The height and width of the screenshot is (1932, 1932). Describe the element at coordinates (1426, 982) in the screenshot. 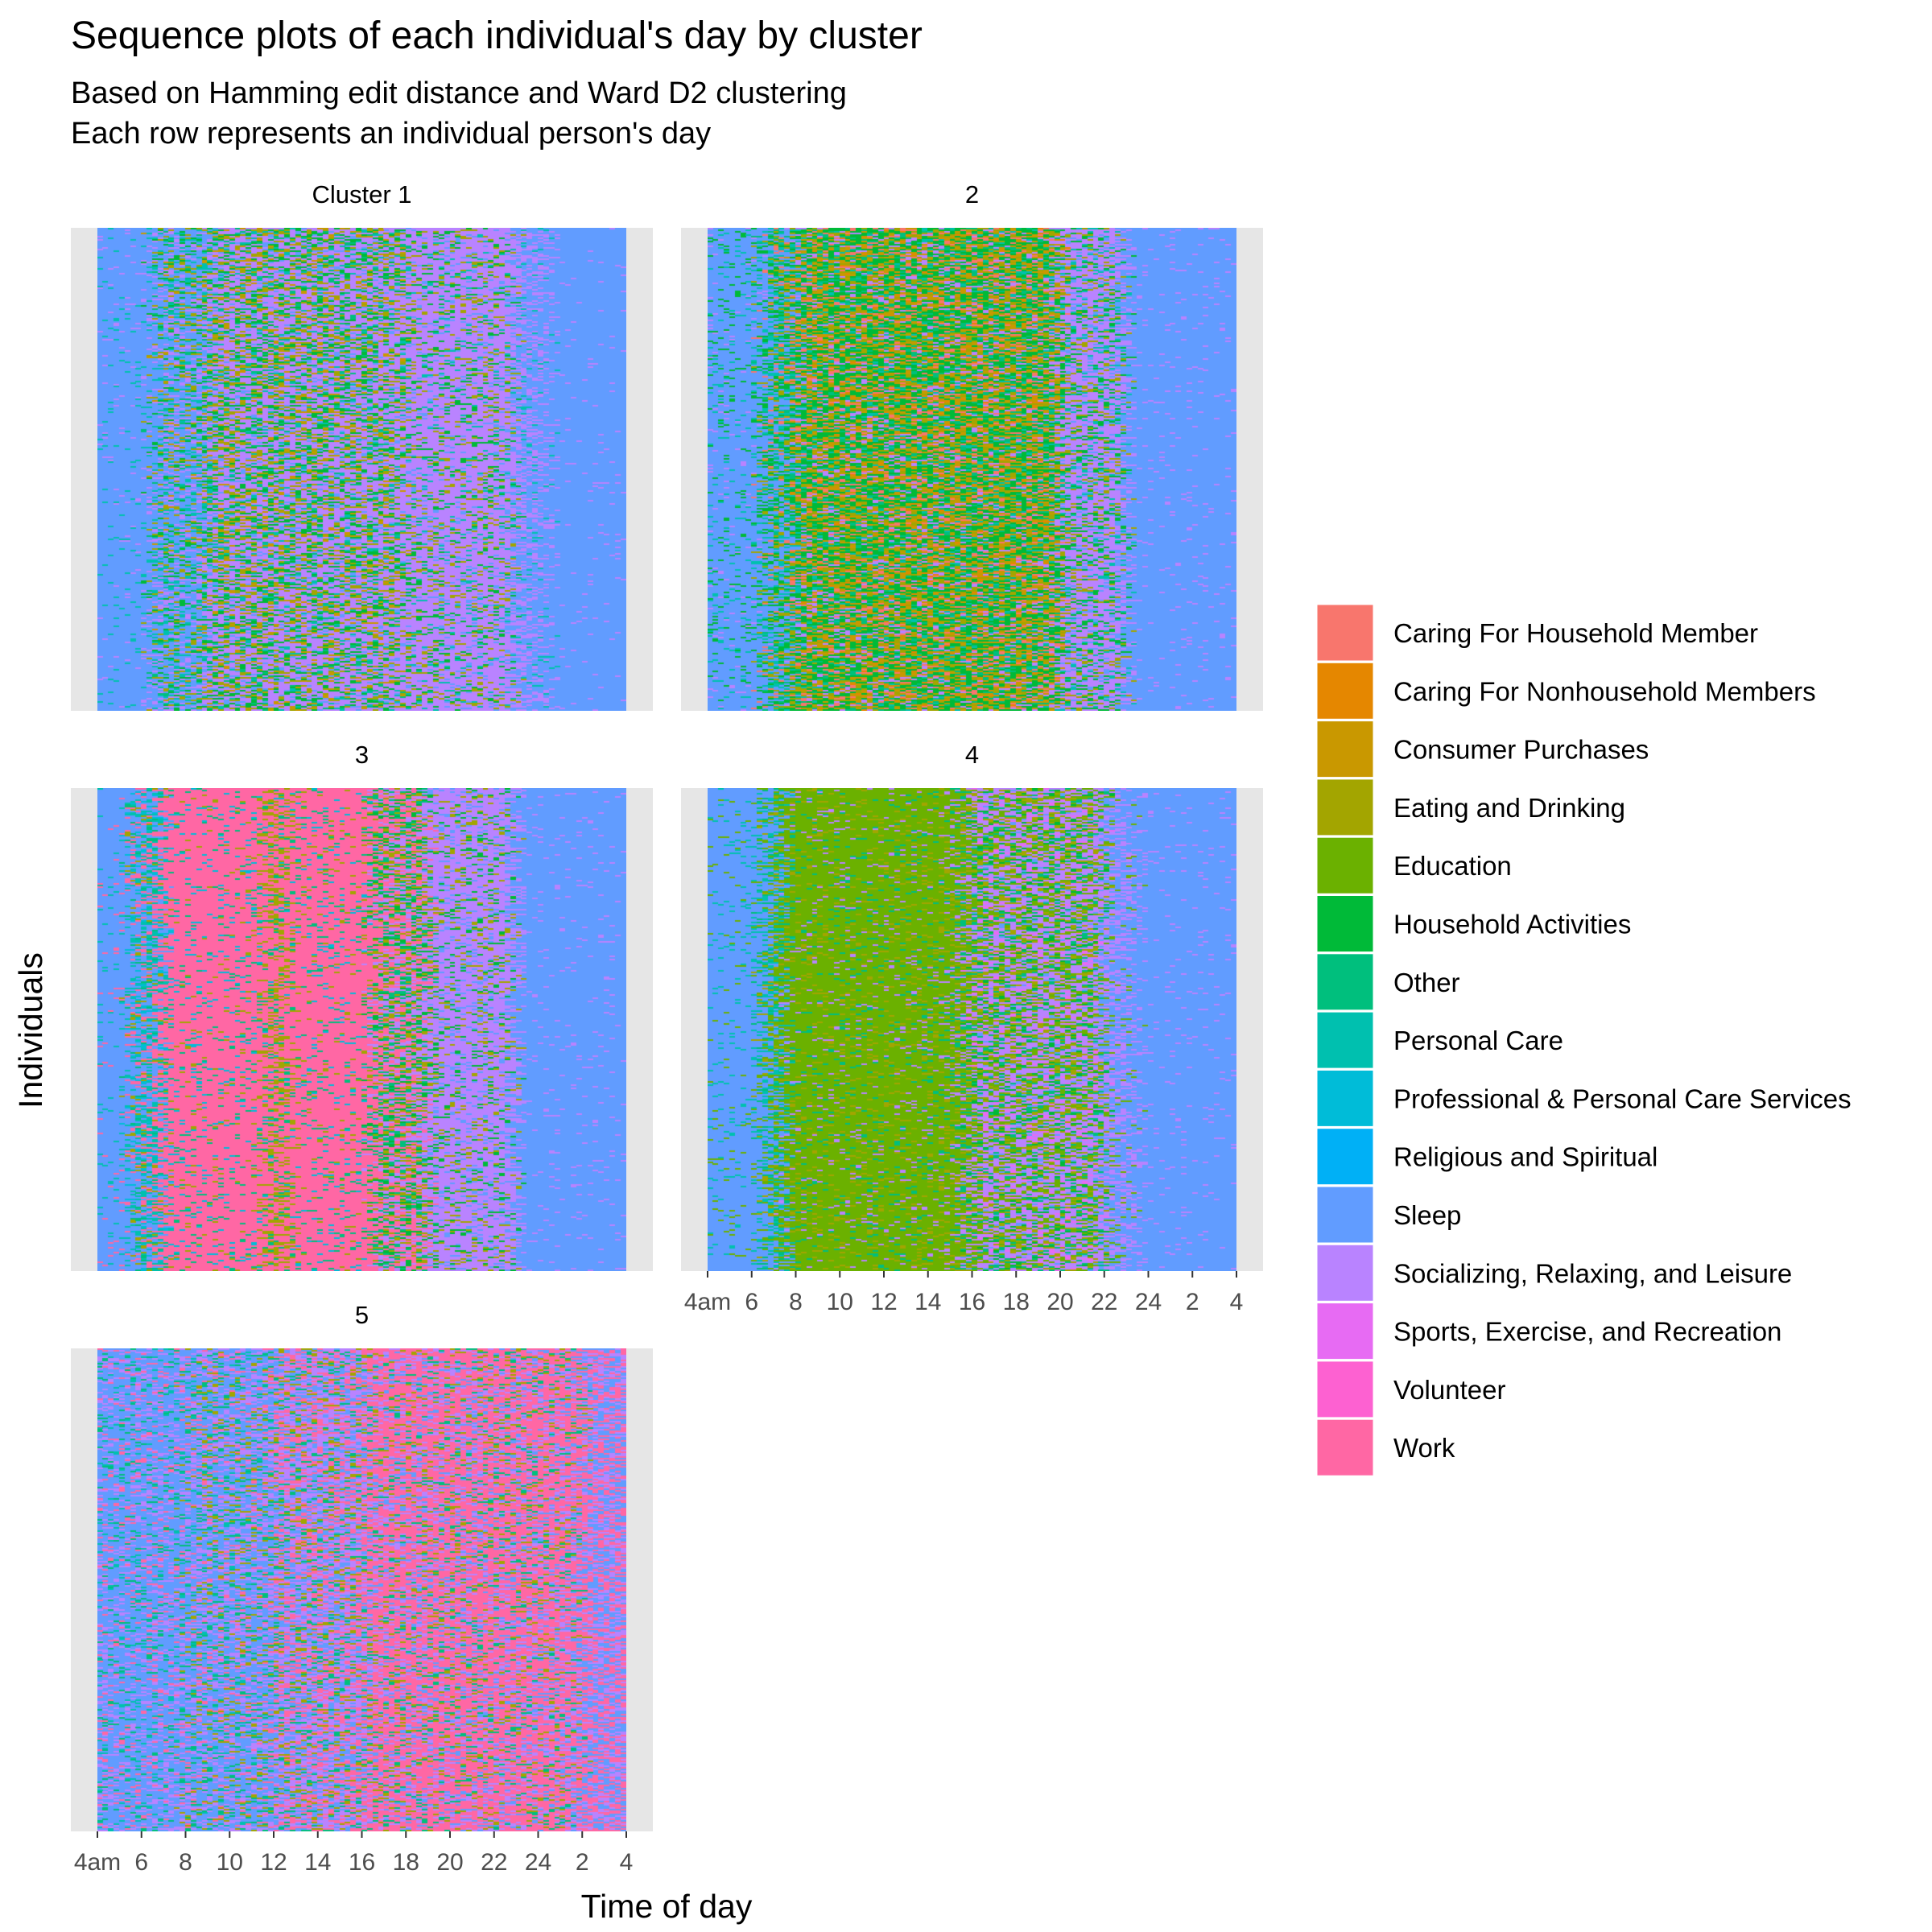

I see `legend-label: Other` at that location.